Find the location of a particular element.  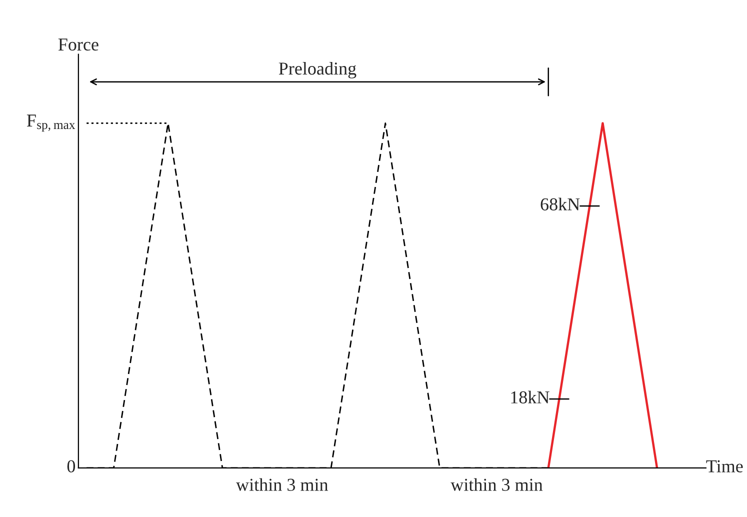

annotation: F$_{sp,max}$ is located at coordinates (51, 123).